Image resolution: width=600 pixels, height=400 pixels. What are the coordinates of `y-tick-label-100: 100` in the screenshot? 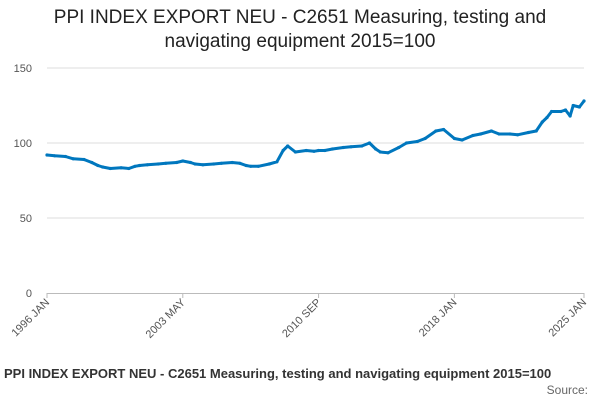 It's located at (23, 144).